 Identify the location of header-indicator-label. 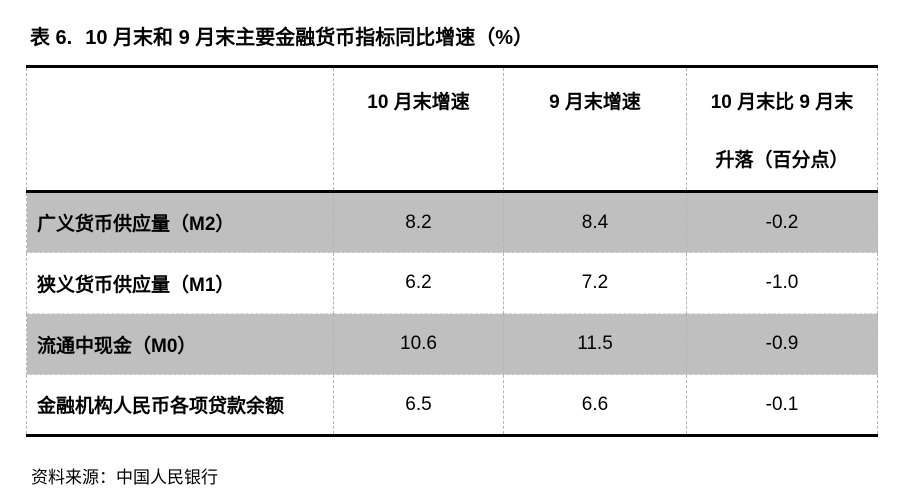
(180, 103).